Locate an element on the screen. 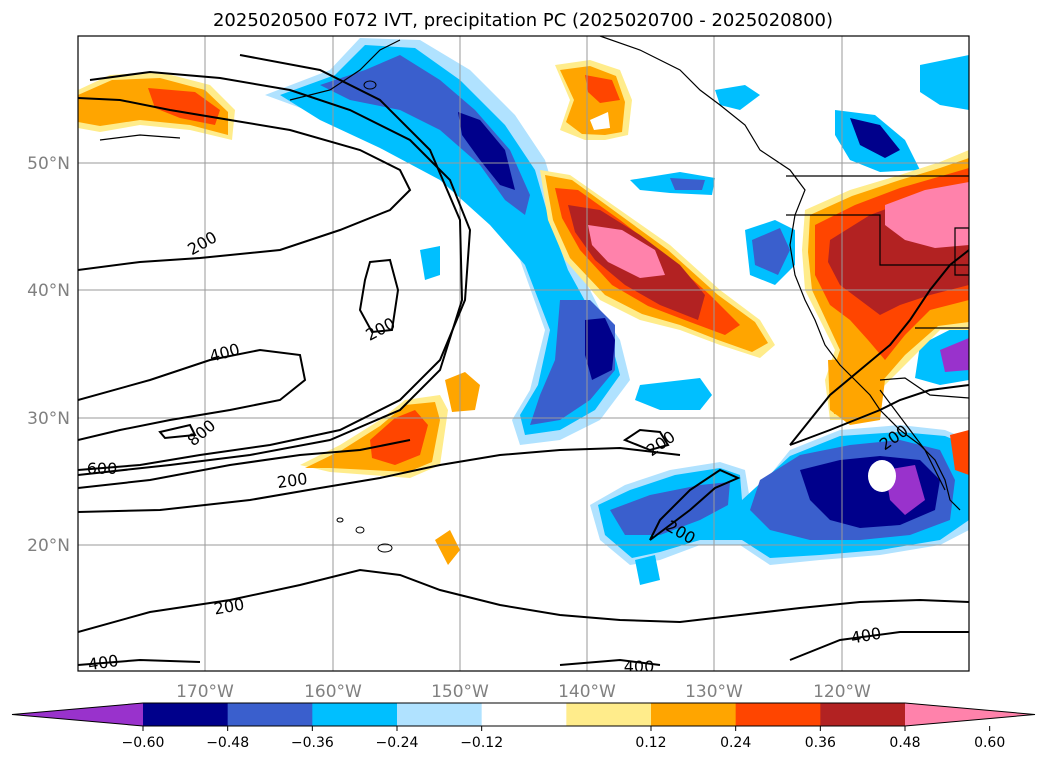 This screenshot has width=1047, height=765. precip-hole-north is located at coordinates (600, 121).